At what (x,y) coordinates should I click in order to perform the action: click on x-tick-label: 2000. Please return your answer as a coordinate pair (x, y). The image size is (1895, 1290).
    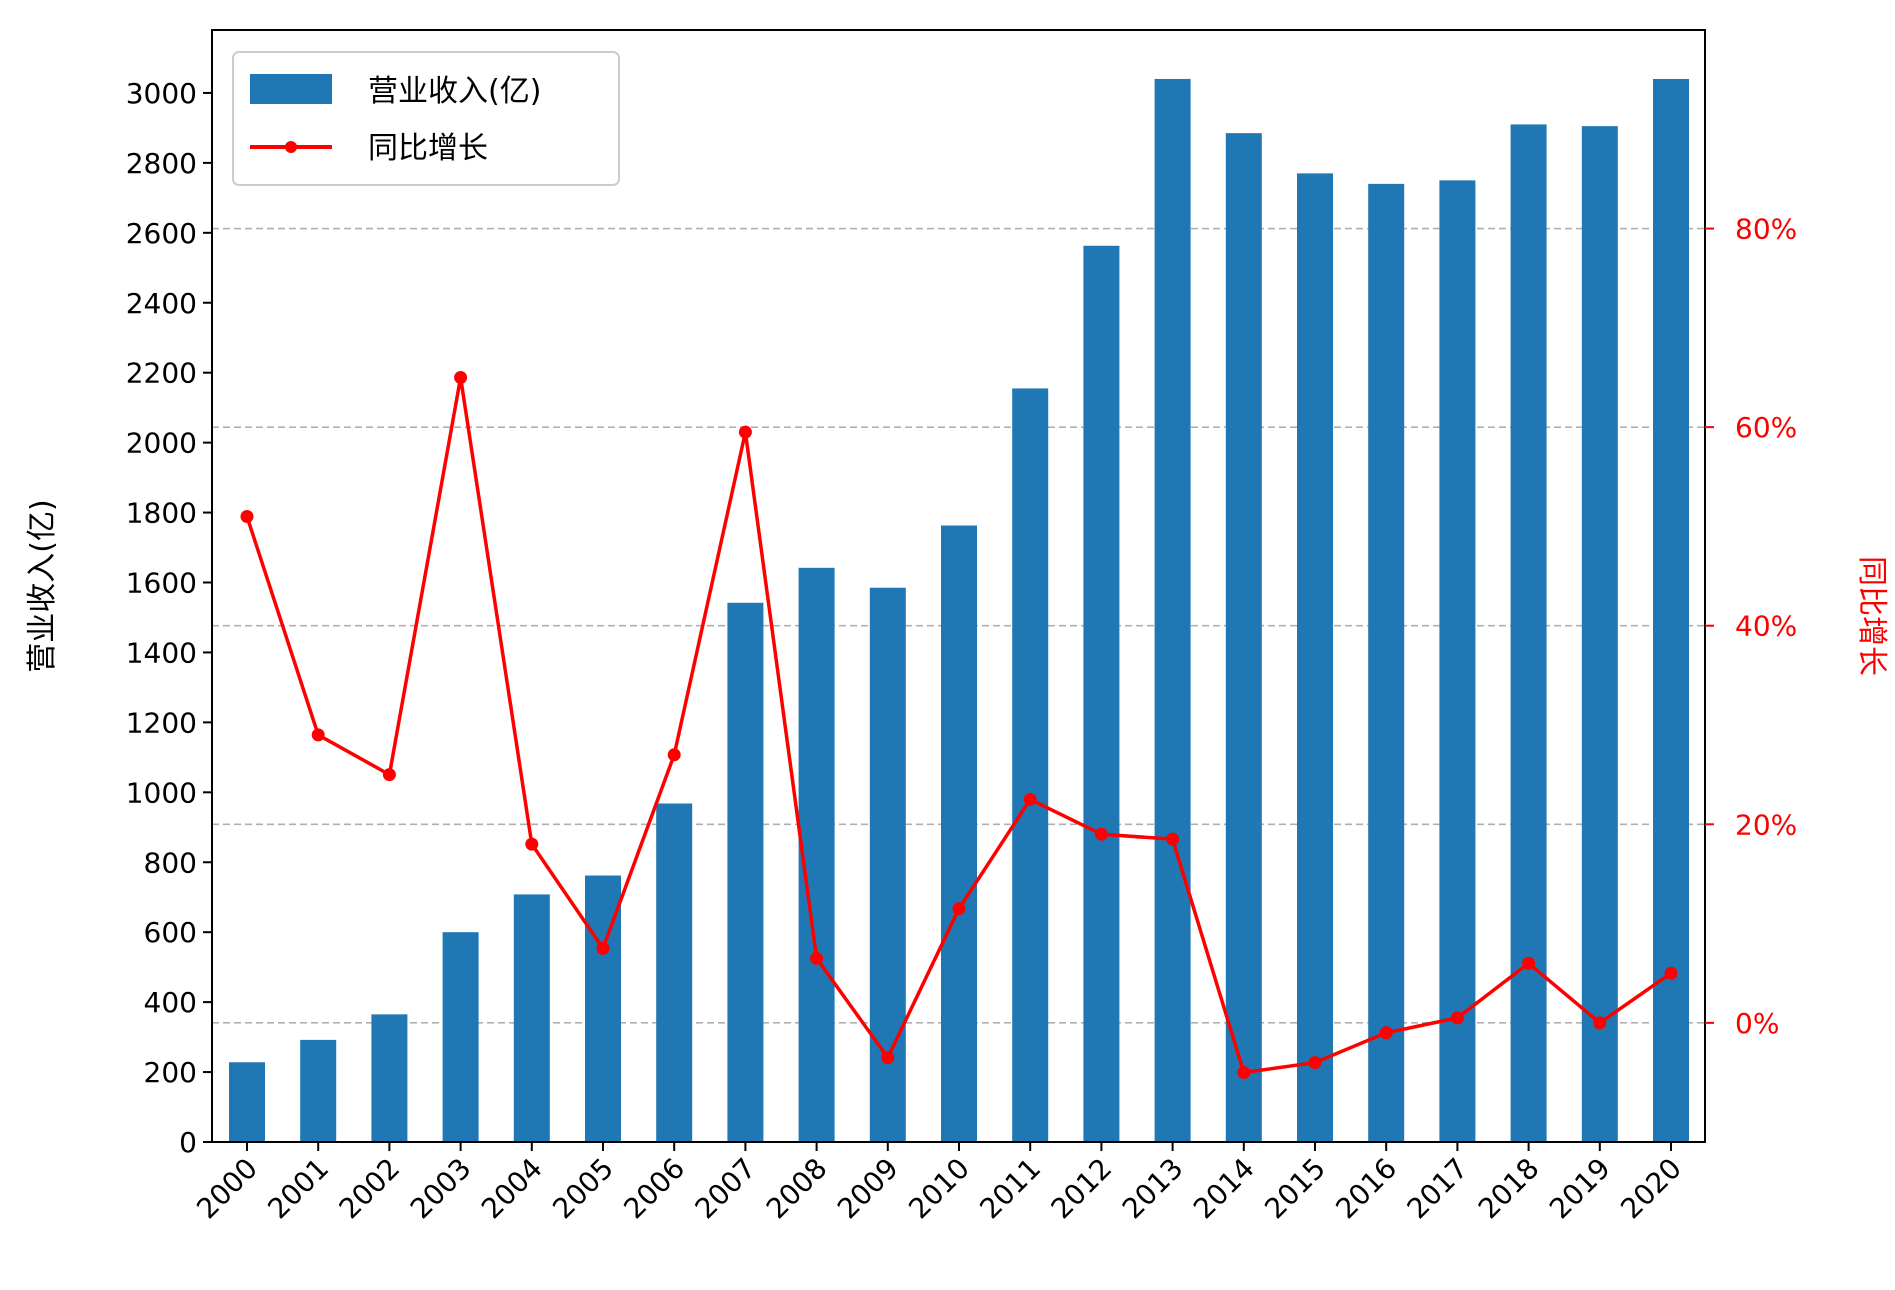
    Looking at the image, I should click on (227, 1189).